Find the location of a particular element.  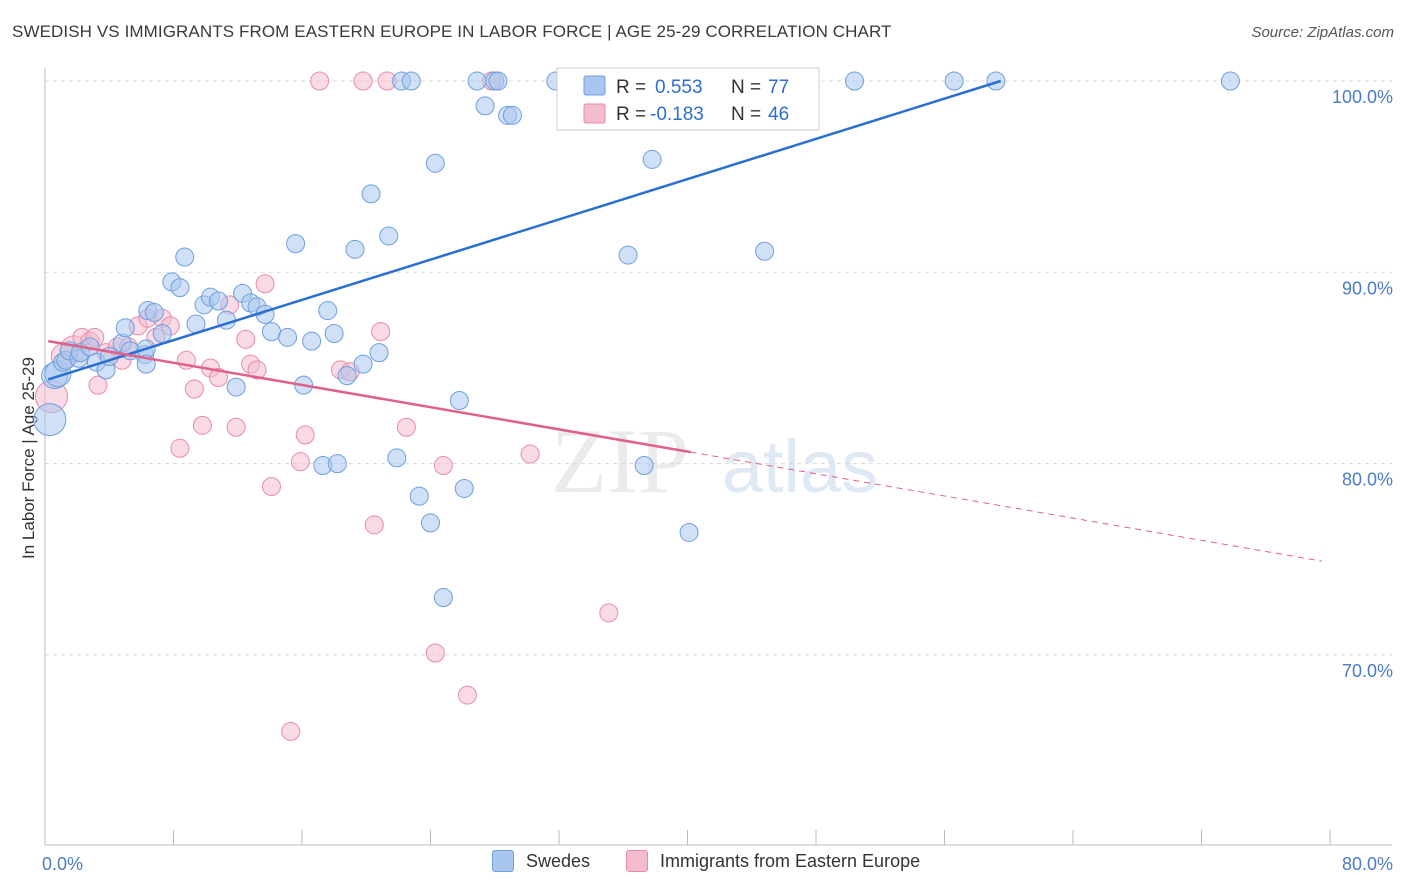

trend-line-immigrants is located at coordinates (369, 396).